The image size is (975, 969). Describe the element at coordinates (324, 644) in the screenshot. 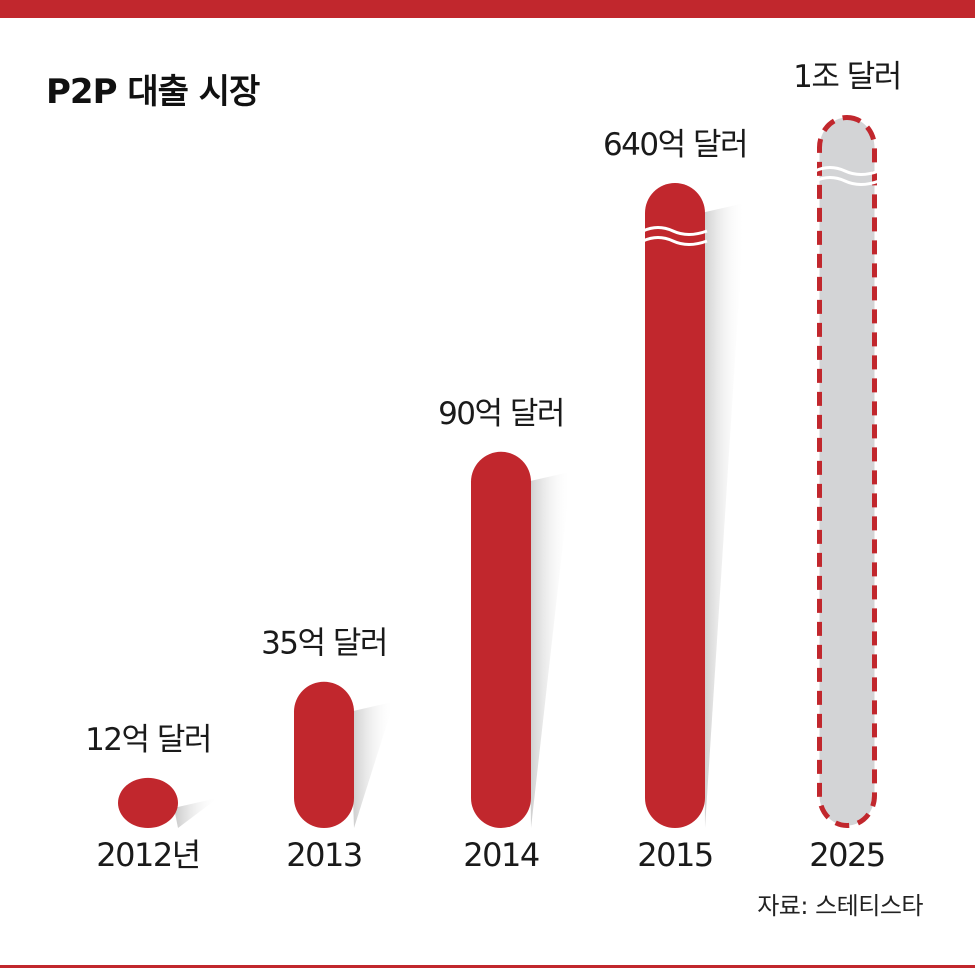

I see `value-label: 35억 달러` at that location.